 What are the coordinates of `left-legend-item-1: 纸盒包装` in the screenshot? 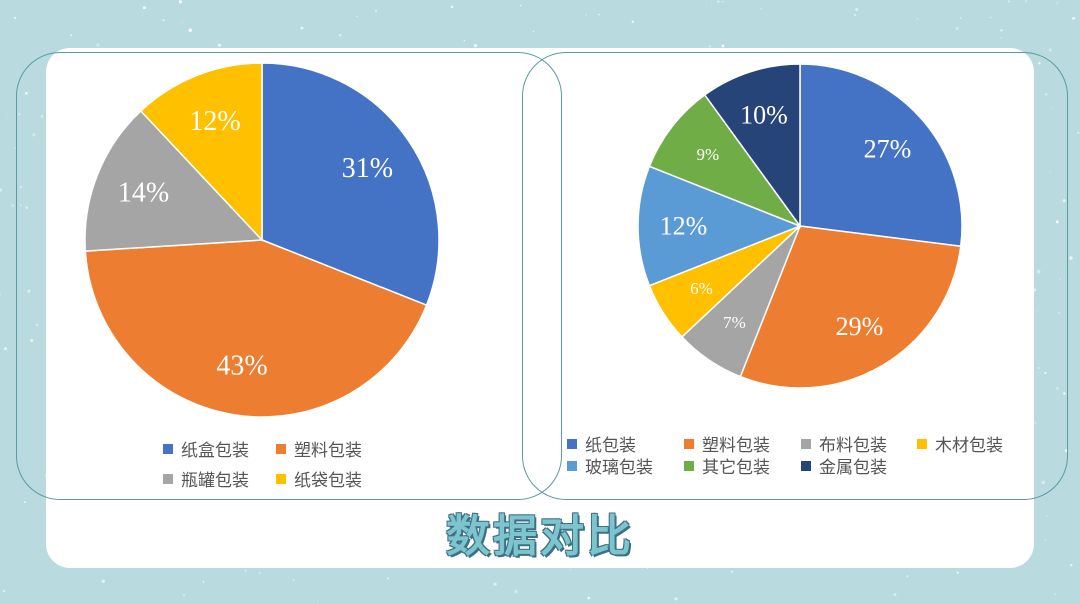 It's located at (206, 448).